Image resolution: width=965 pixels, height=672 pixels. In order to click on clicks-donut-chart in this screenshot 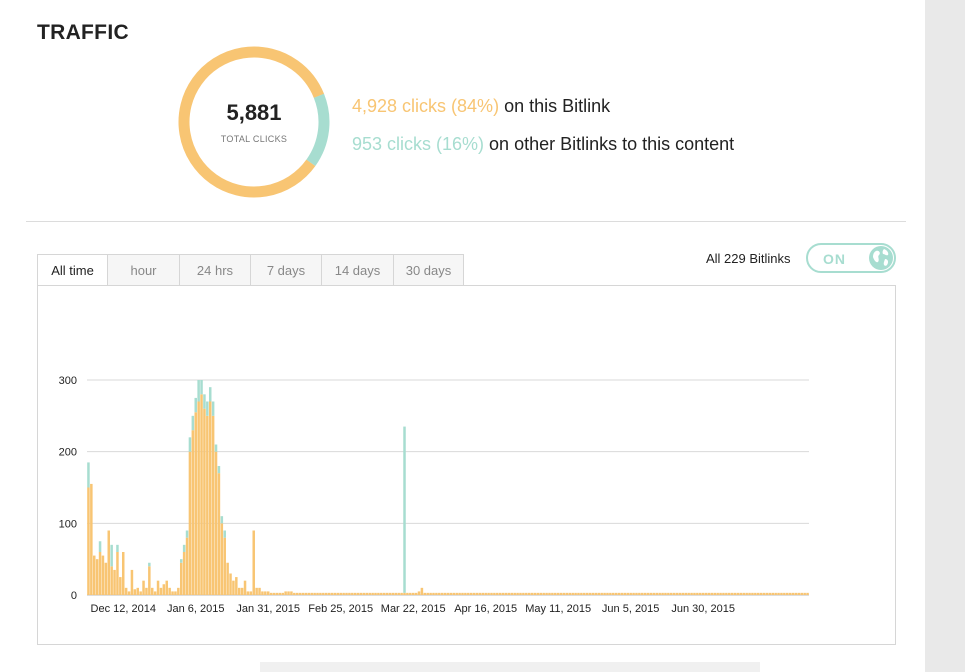, I will do `click(254, 122)`.